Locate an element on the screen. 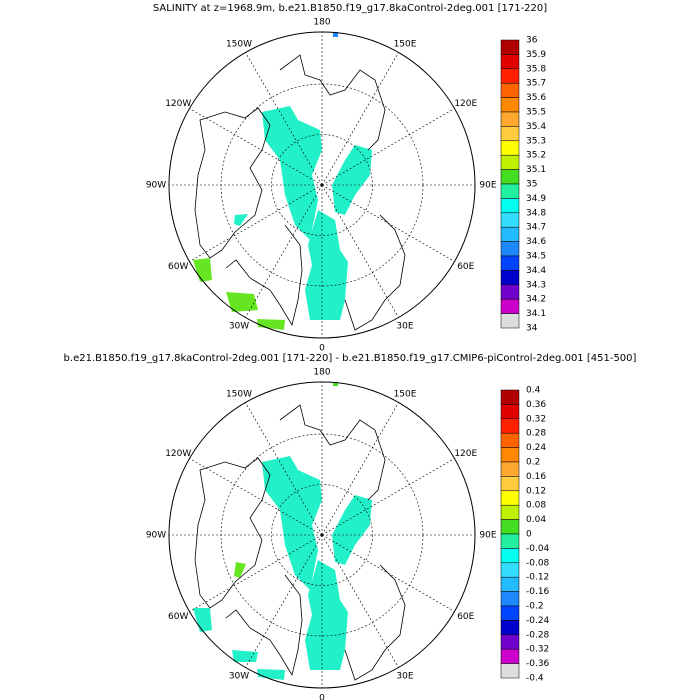 The height and width of the screenshot is (700, 700). colorbar-label: -0.36 is located at coordinates (538, 664).